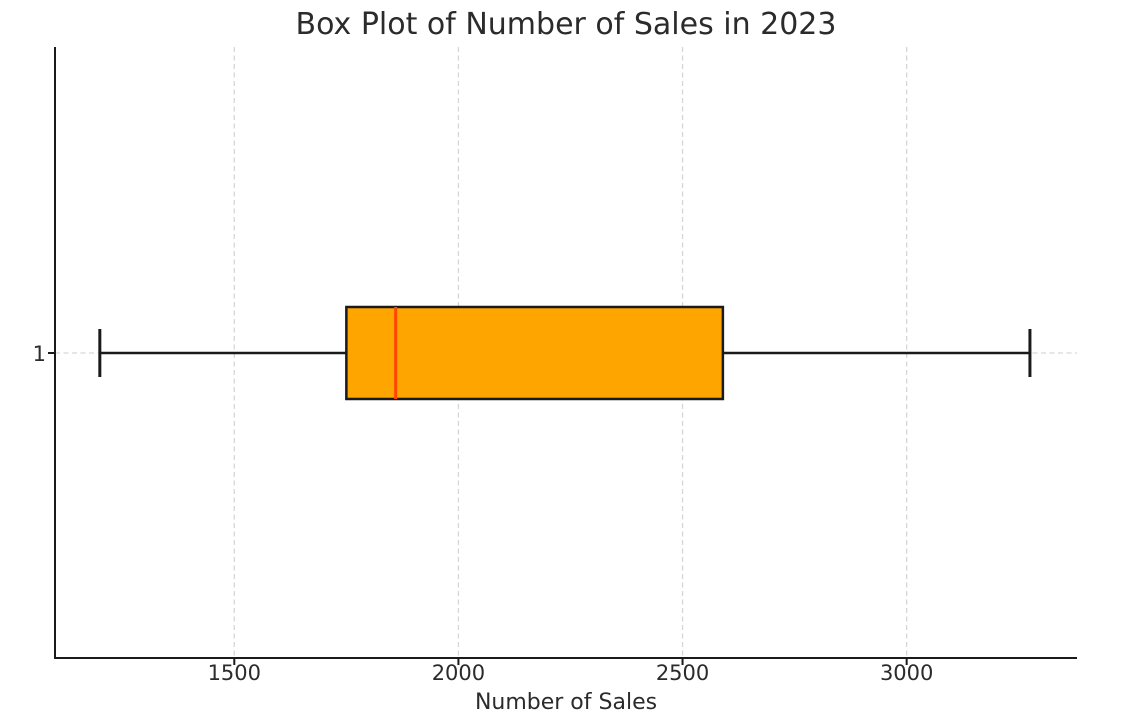 The height and width of the screenshot is (726, 1127). I want to click on y-tick-label: 1, so click(39, 354).